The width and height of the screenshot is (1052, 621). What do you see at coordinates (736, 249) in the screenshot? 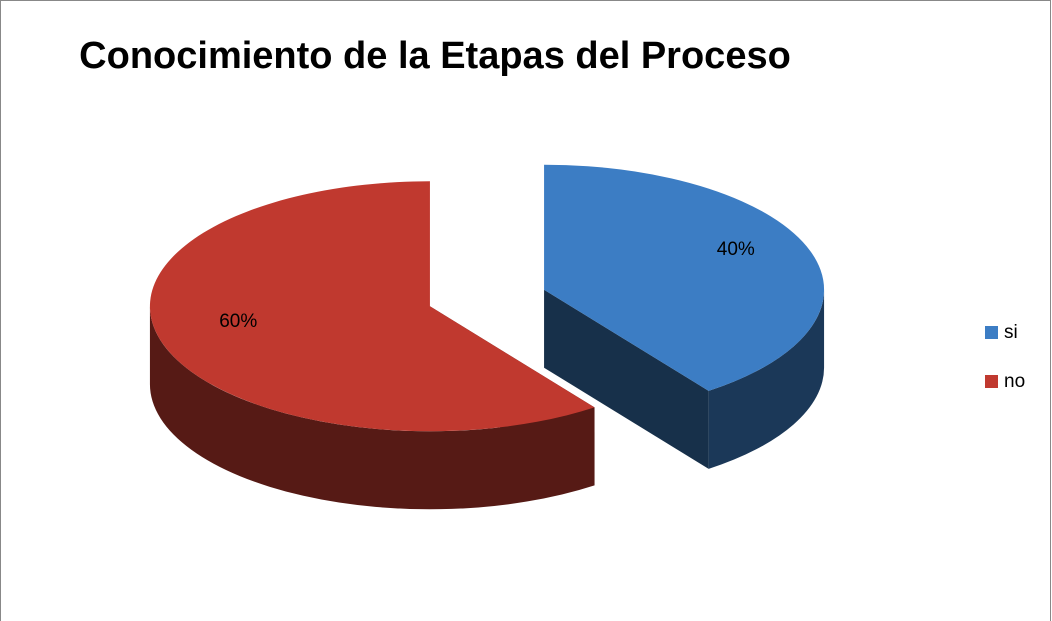
I see `data-label: 40%` at bounding box center [736, 249].